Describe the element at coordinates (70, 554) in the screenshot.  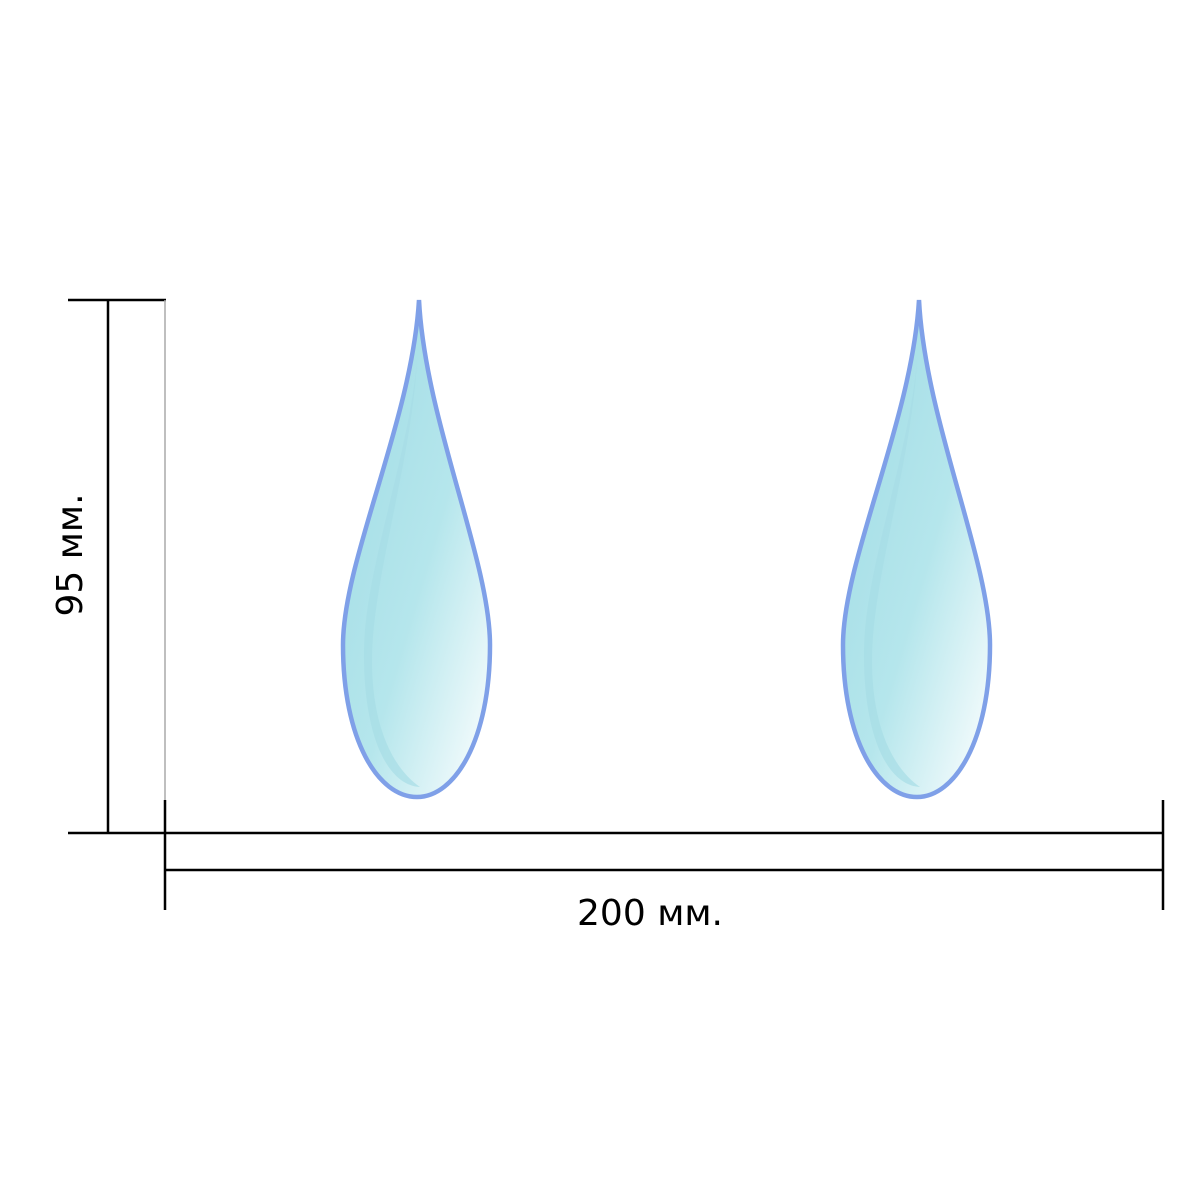
I see `height-label: 95 мм.` at that location.